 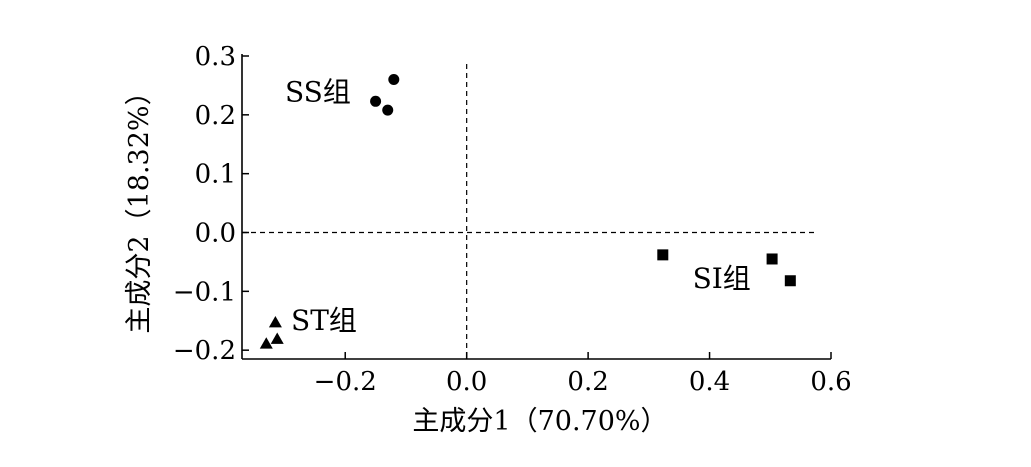 What do you see at coordinates (587, 382) in the screenshot?
I see `x-tick-label: 0.2` at bounding box center [587, 382].